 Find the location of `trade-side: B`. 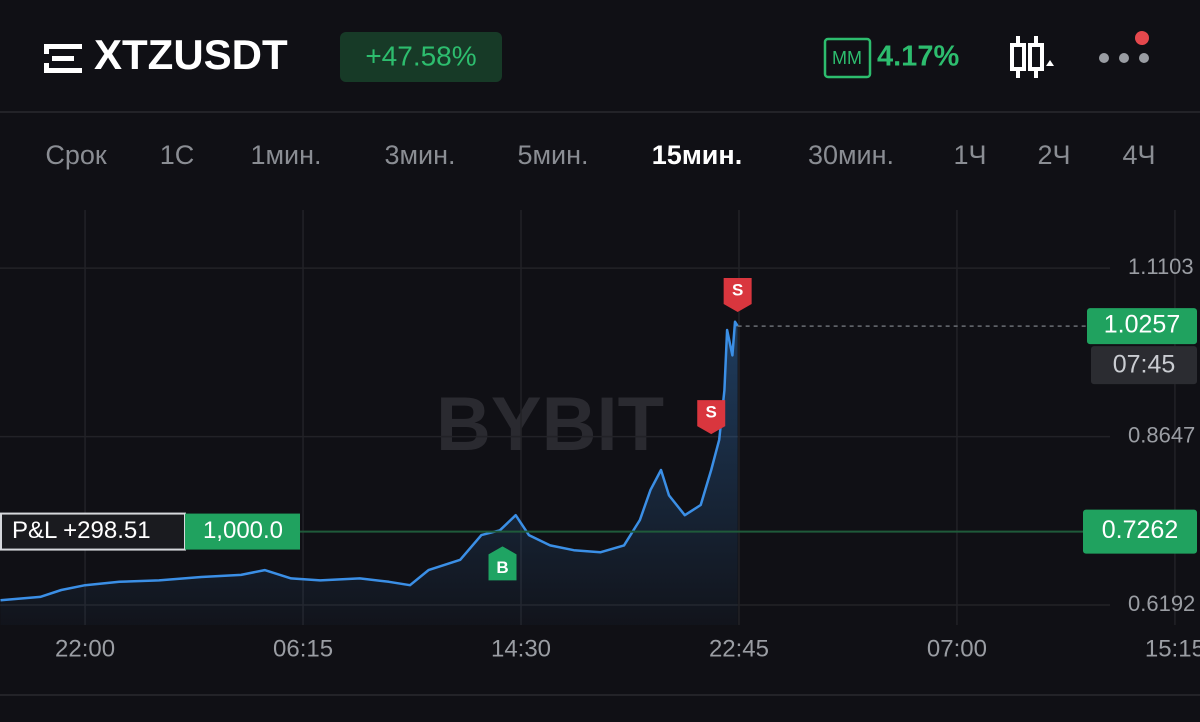

trade-side: B is located at coordinates (502, 567).